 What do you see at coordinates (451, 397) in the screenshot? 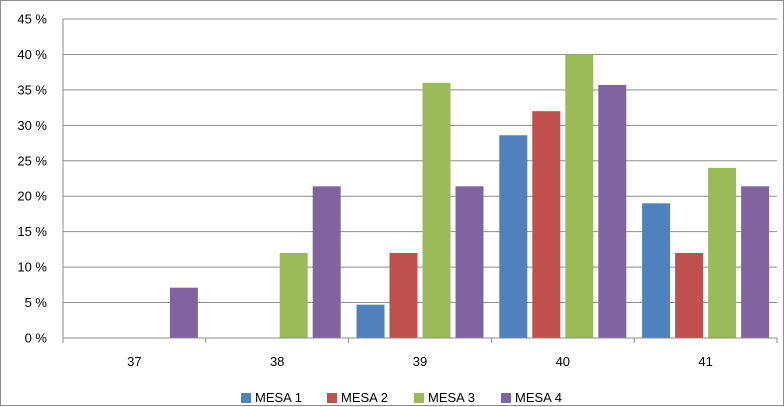
I see `legend-label: MESA 3` at bounding box center [451, 397].